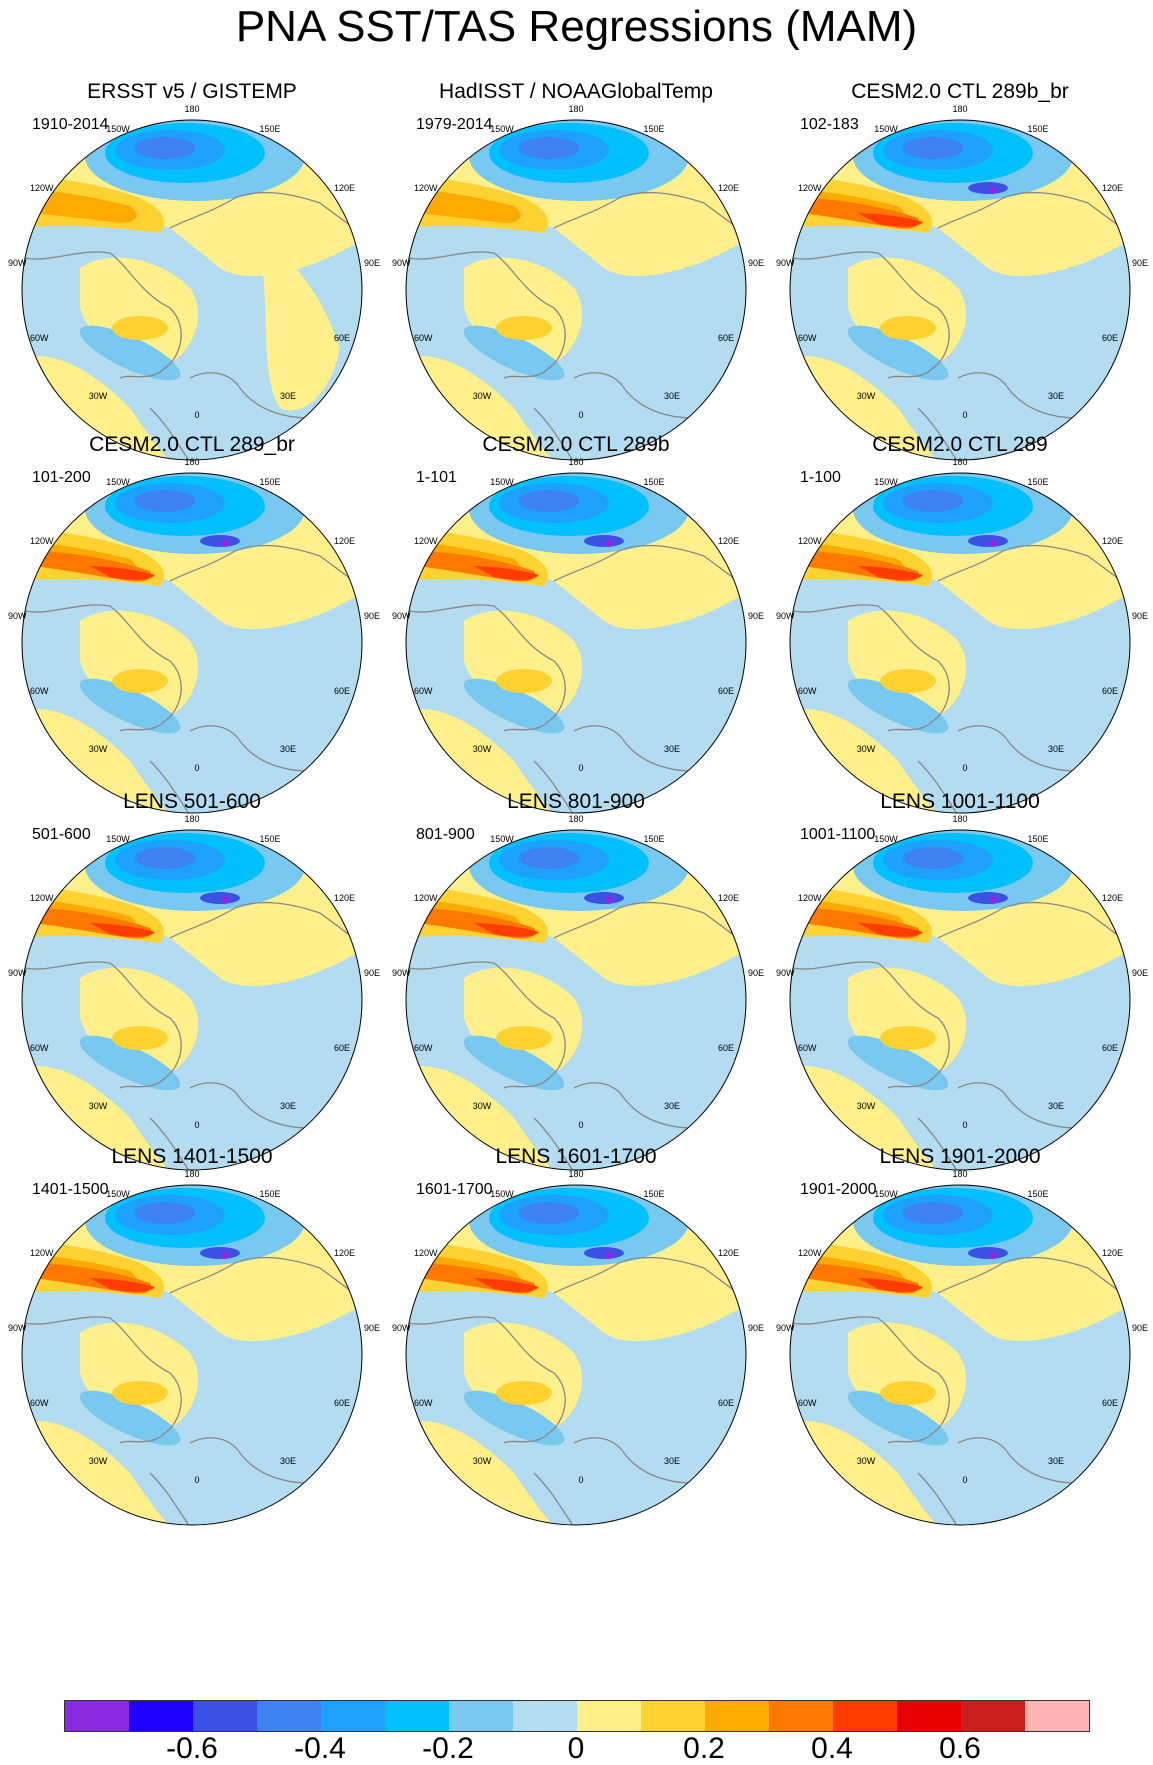  What do you see at coordinates (423, 1403) in the screenshot?
I see `longitude-label: 60W` at bounding box center [423, 1403].